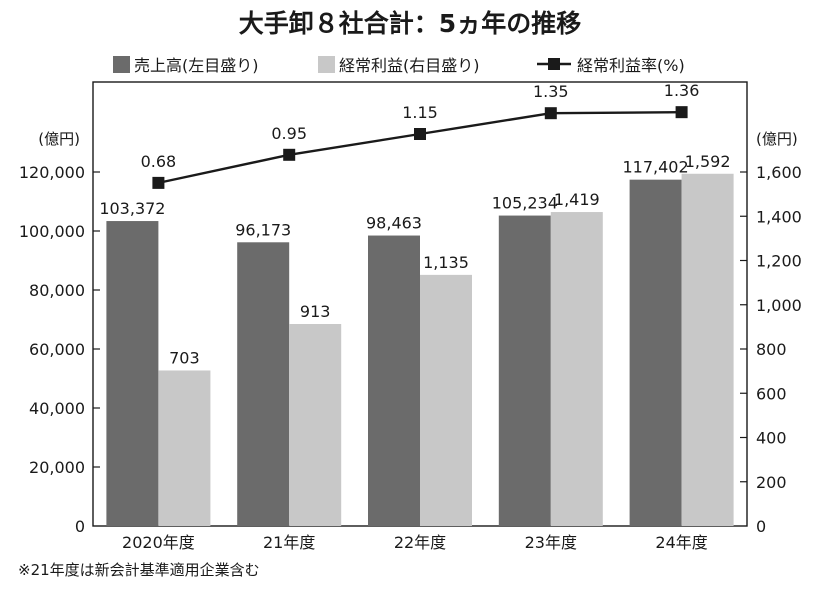 This screenshot has height=592, width=820. I want to click on right-axis-tick-label: 1,200, so click(779, 261).